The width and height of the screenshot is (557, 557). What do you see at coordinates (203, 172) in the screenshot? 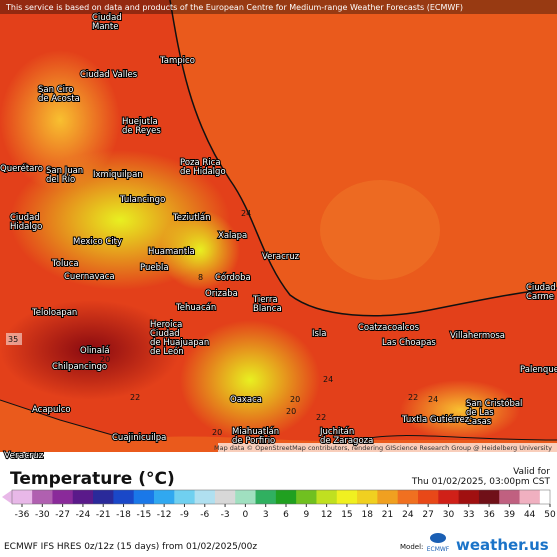
I see `city-label: de Hidalgo` at bounding box center [203, 172].